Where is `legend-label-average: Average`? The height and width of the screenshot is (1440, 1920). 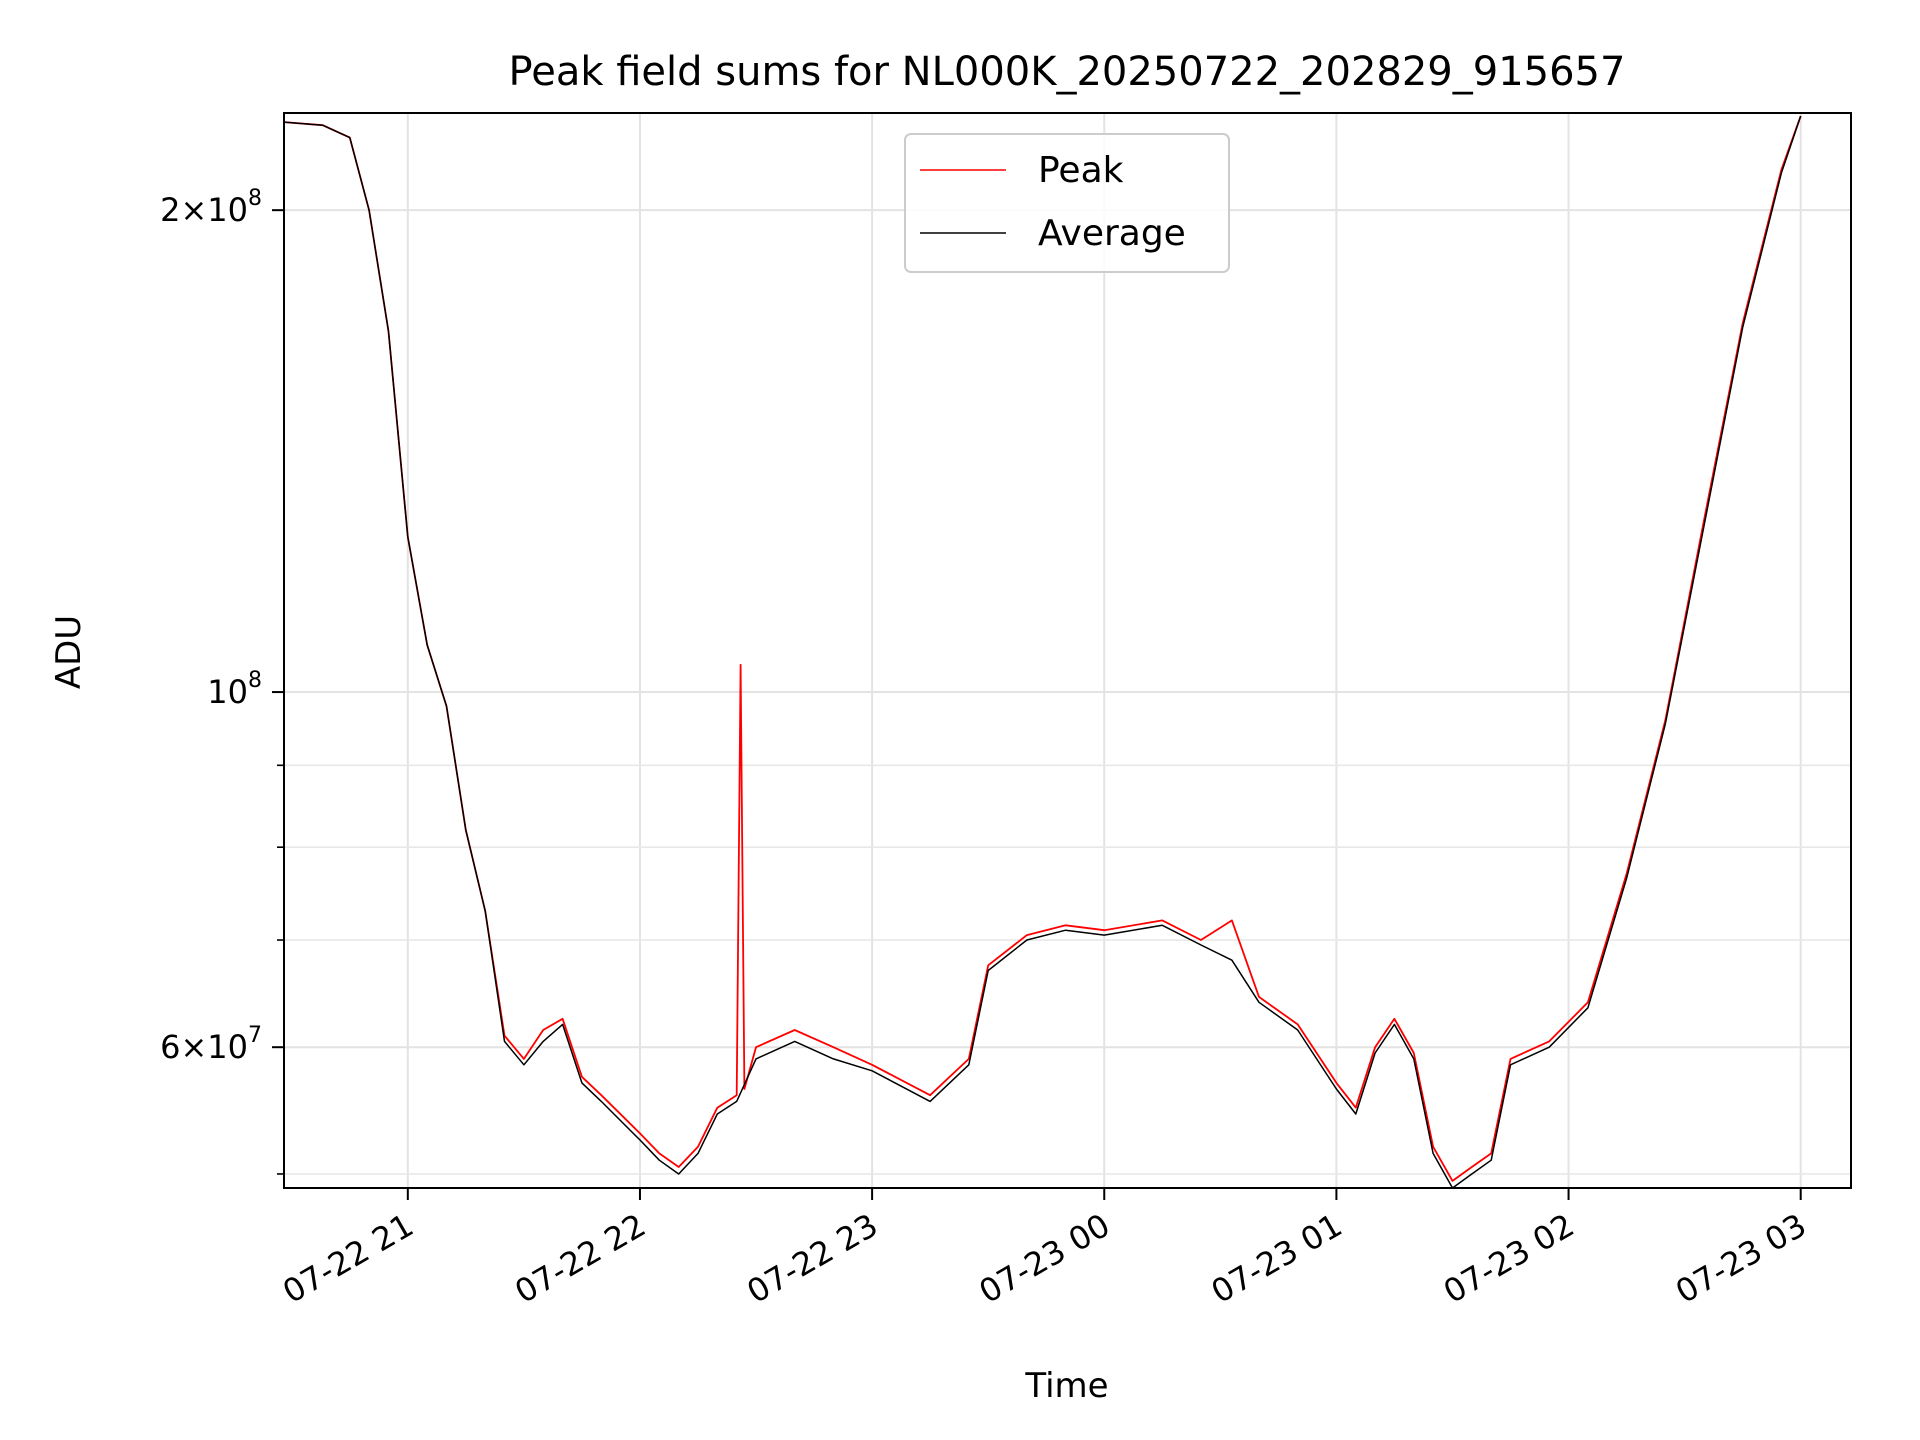
legend-label-average: Average is located at coordinates (1112, 233).